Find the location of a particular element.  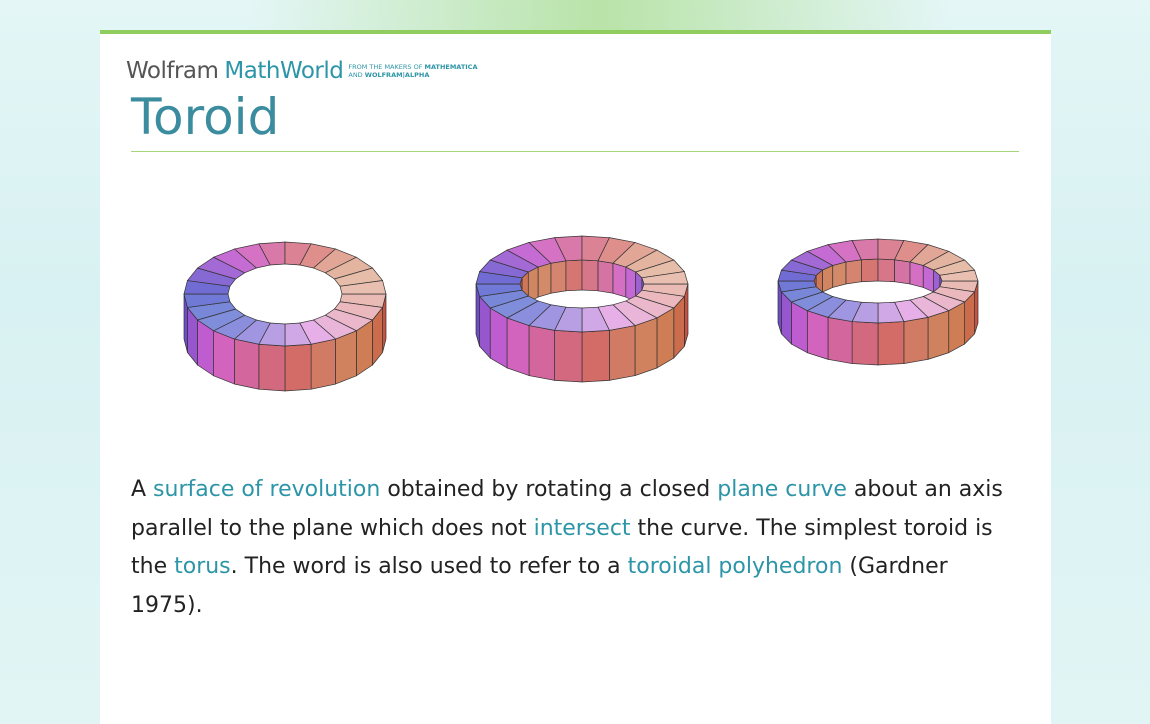

tagline-text: WOLFRAM|ALPHA is located at coordinates (397, 75).